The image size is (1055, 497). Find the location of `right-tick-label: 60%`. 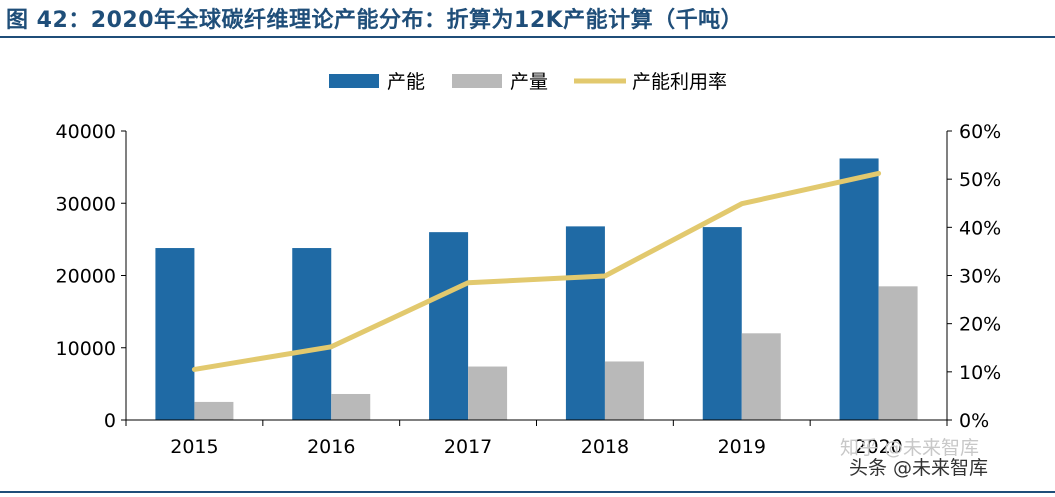

right-tick-label: 60% is located at coordinates (980, 132).